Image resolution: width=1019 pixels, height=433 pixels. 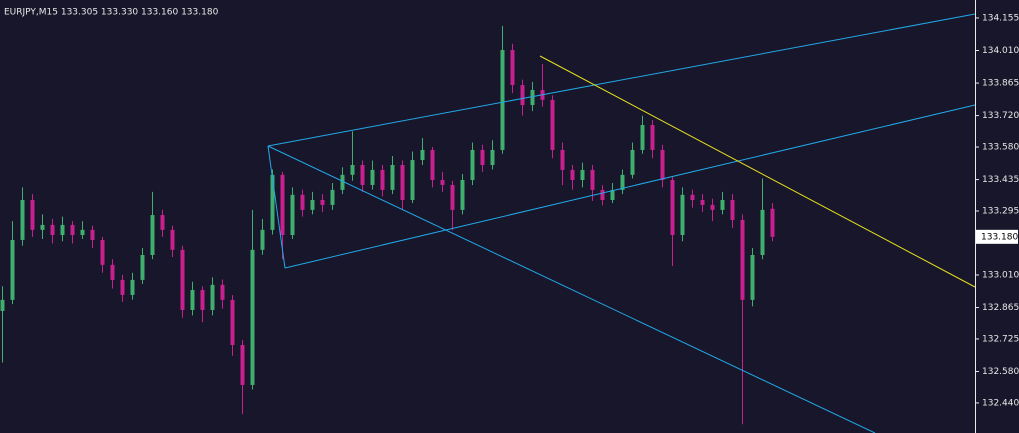 What do you see at coordinates (276, 207) in the screenshot?
I see `channel-edge` at bounding box center [276, 207].